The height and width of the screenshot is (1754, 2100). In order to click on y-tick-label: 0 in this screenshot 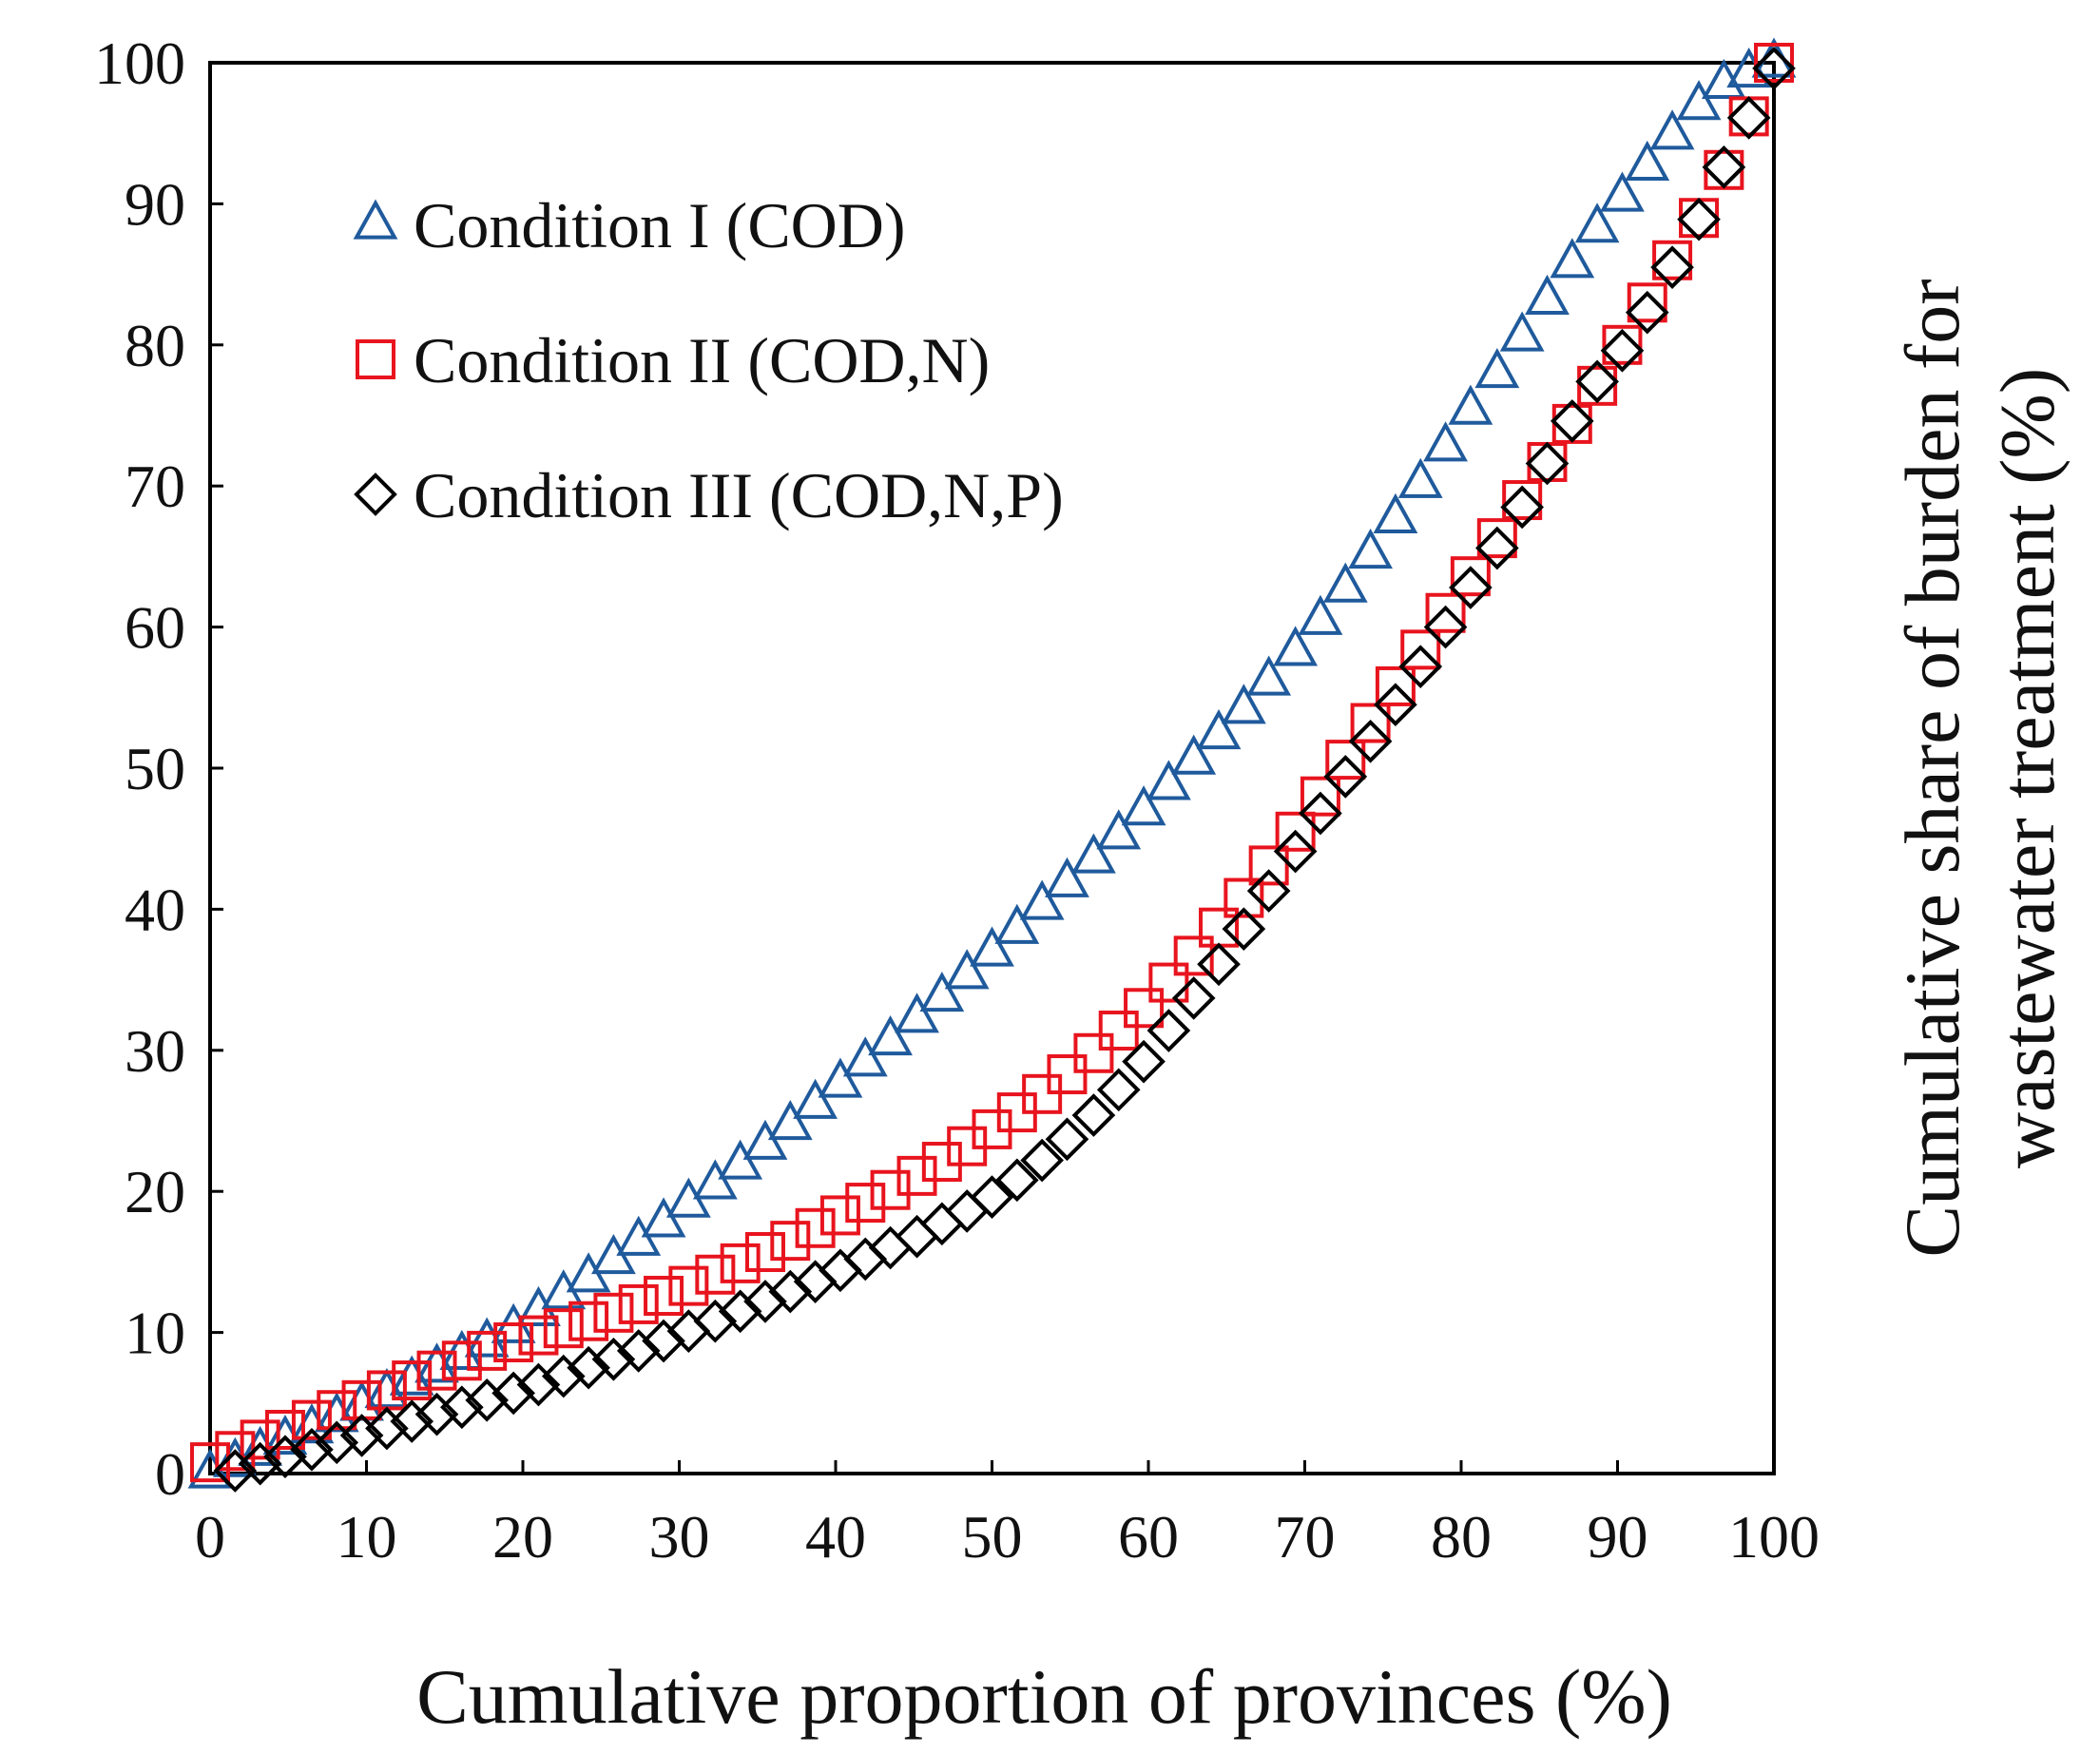, I will do `click(170, 1474)`.